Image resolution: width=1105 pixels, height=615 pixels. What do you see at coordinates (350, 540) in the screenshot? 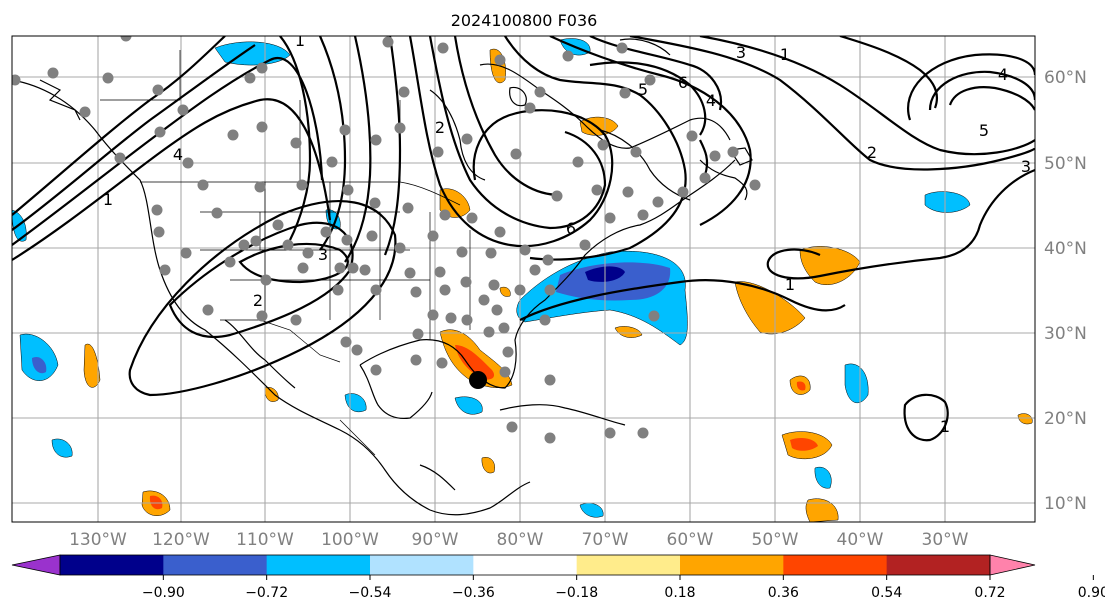
I see `lon-label: 100°W` at bounding box center [350, 540].